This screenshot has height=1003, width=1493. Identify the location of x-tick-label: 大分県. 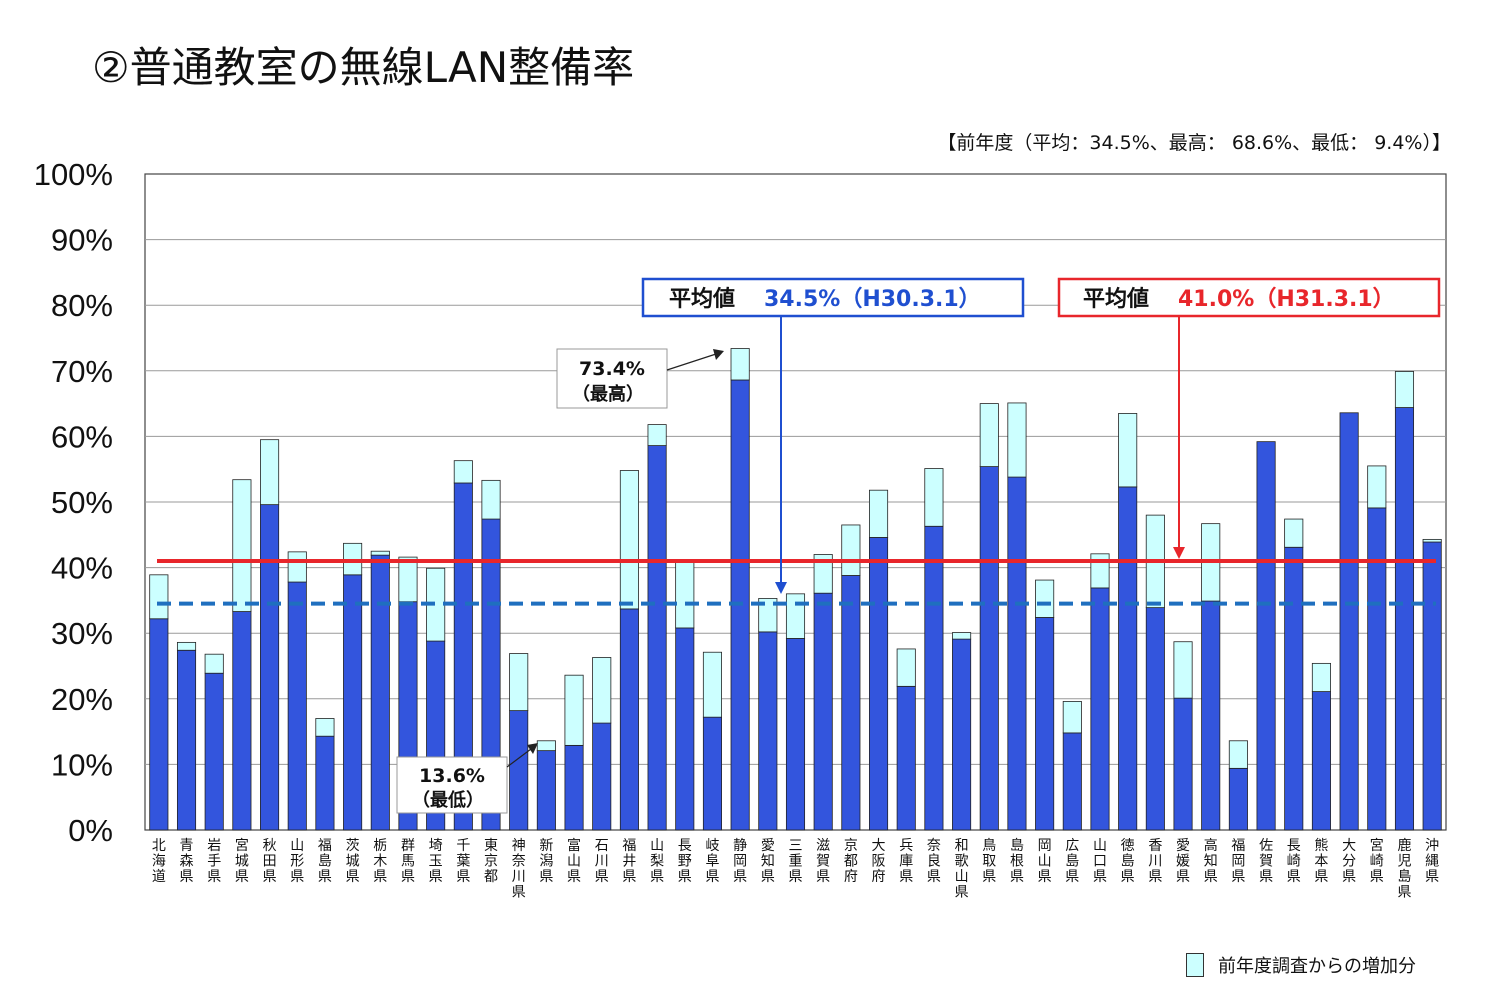
(1349, 861).